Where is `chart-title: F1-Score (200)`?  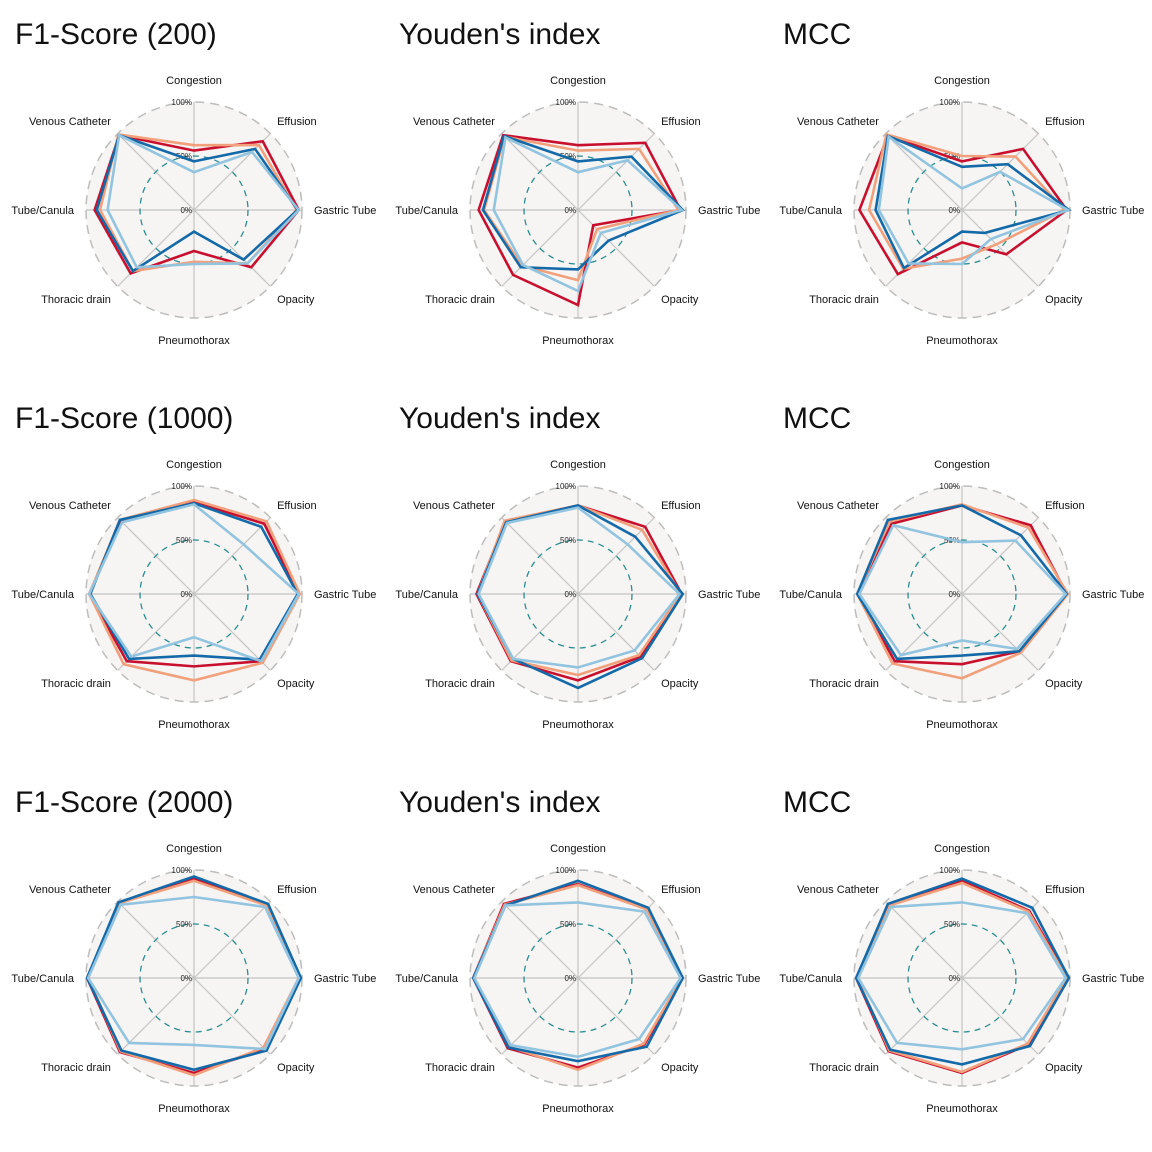
chart-title: F1-Score (200) is located at coordinates (116, 34).